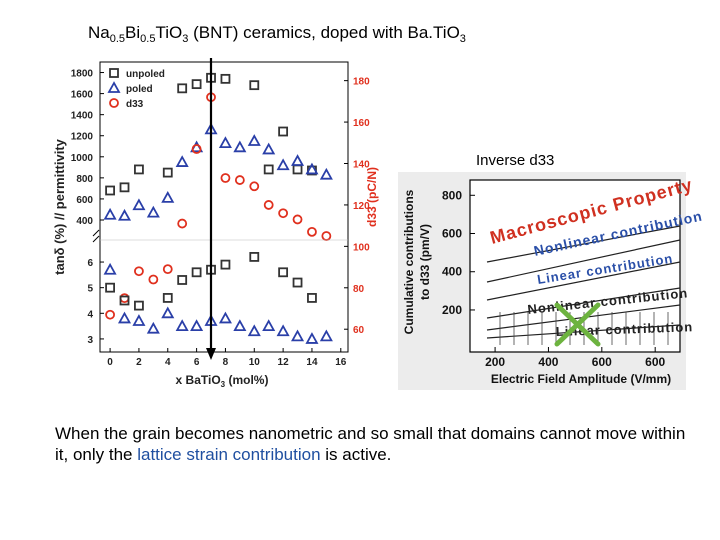  What do you see at coordinates (223, 384) in the screenshot?
I see `x-label-part: 3` at bounding box center [223, 384].